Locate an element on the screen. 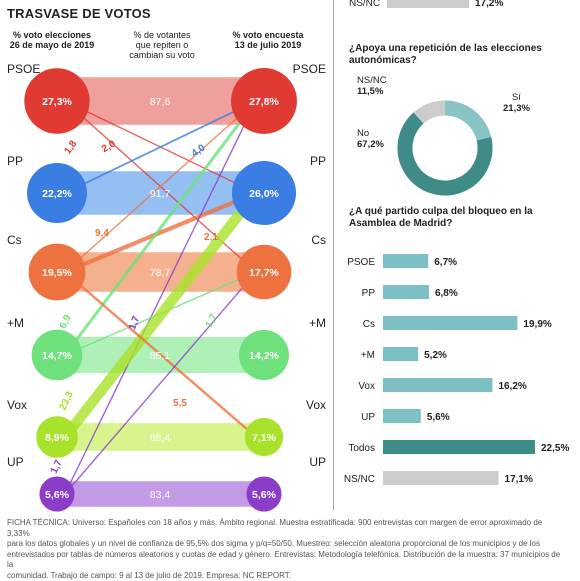 Image resolution: width=580 pixels, height=581 pixels. after-value-PSOE: 27,8% is located at coordinates (264, 102).